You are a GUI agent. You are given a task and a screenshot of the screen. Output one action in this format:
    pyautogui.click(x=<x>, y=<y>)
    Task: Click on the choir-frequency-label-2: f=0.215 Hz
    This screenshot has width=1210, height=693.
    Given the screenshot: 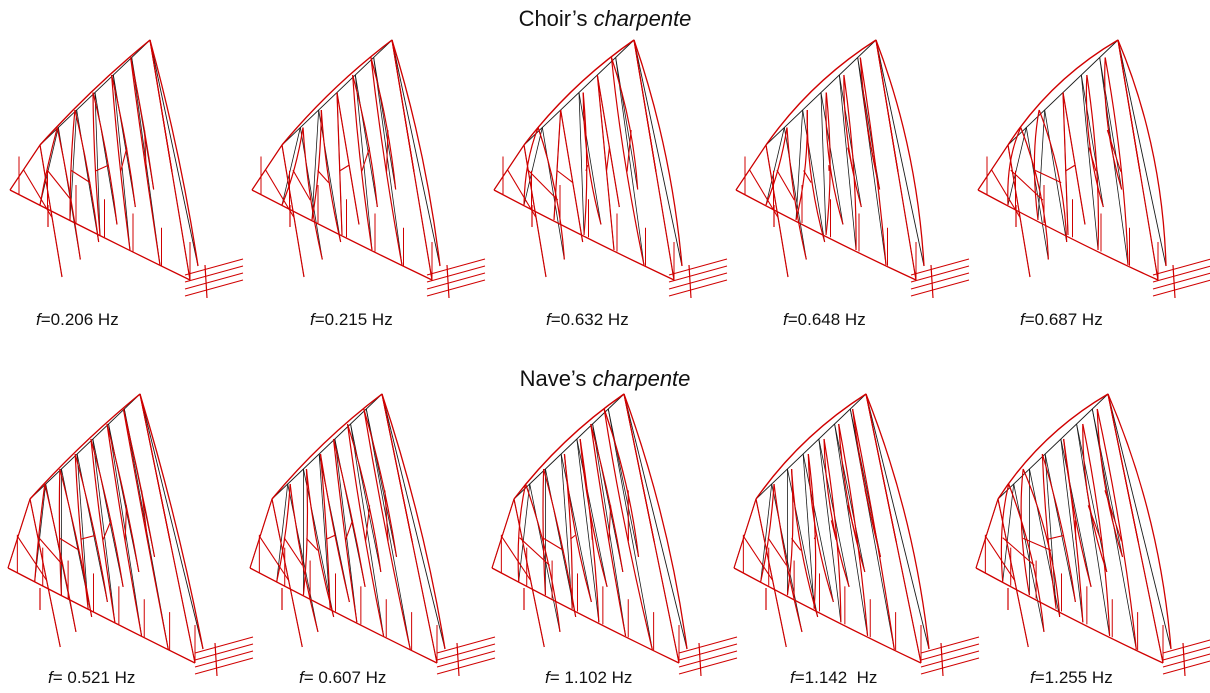 What is the action you would take?
    pyautogui.click(x=351, y=320)
    